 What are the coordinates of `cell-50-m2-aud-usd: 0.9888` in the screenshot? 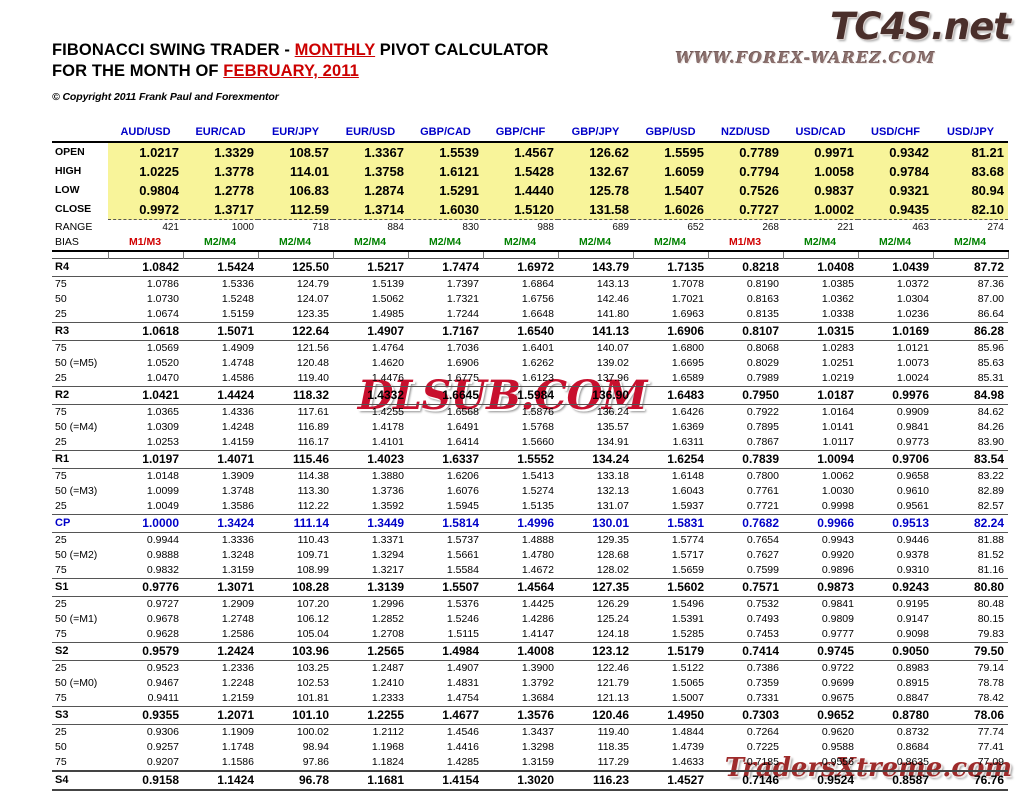 It's located at (162, 554).